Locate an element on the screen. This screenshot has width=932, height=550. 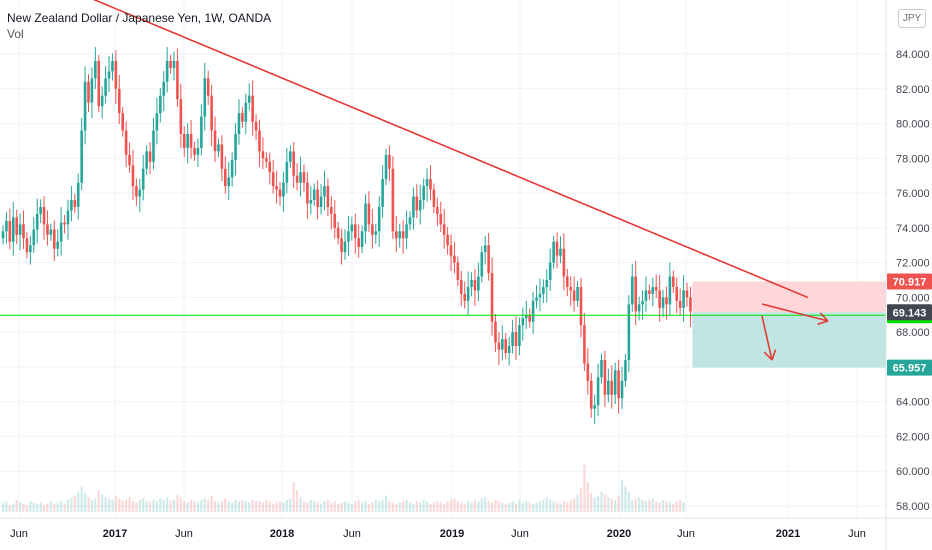
y-tick-label: 70.000 is located at coordinates (913, 298).